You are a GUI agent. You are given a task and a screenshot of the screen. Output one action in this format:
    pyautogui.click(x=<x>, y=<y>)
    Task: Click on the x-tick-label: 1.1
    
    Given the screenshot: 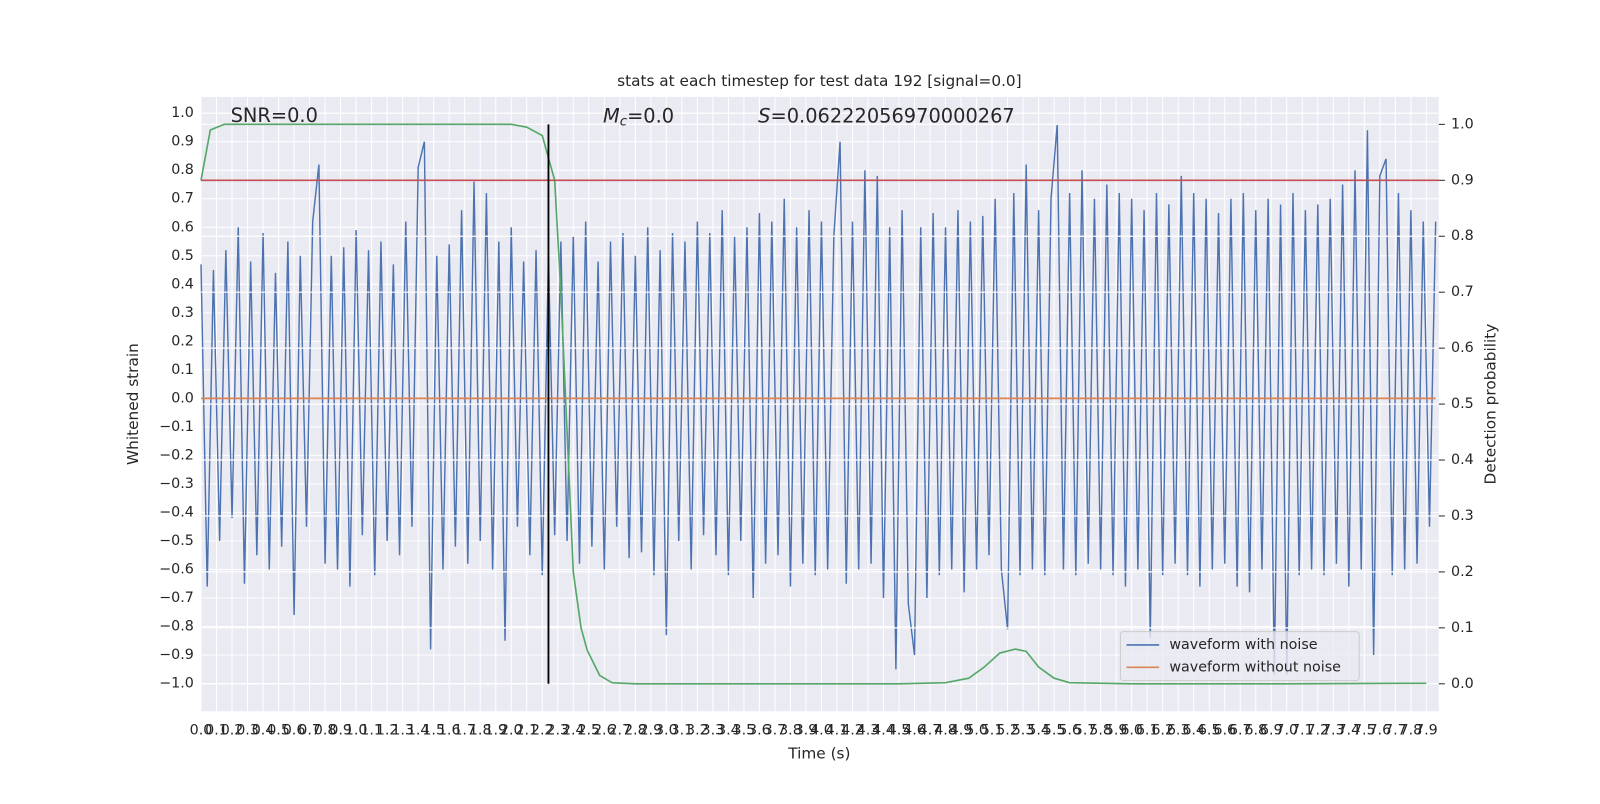 What is the action you would take?
    pyautogui.click(x=371, y=731)
    